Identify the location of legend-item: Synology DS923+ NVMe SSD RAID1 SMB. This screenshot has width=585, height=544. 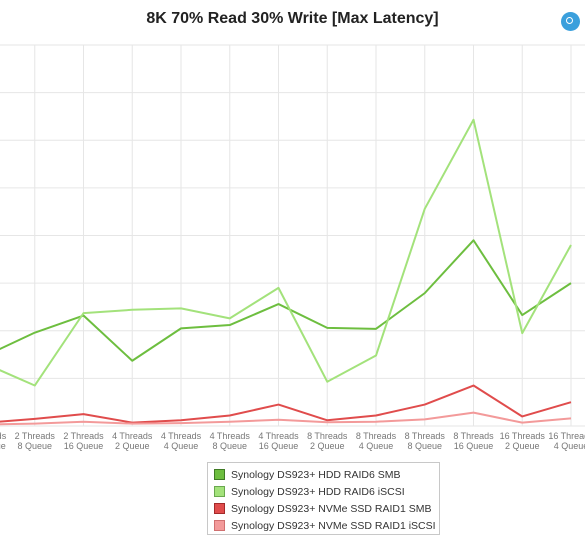
(326, 508).